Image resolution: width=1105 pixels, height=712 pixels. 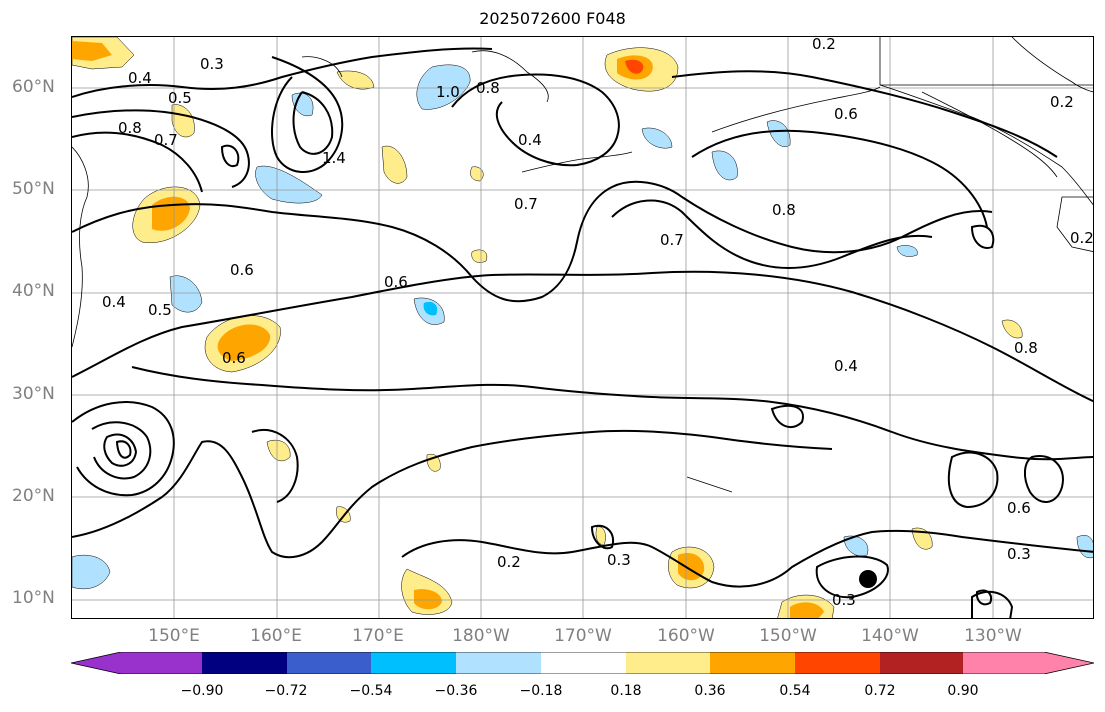 I want to click on colorbar-tick: −0.54, so click(x=371, y=691).